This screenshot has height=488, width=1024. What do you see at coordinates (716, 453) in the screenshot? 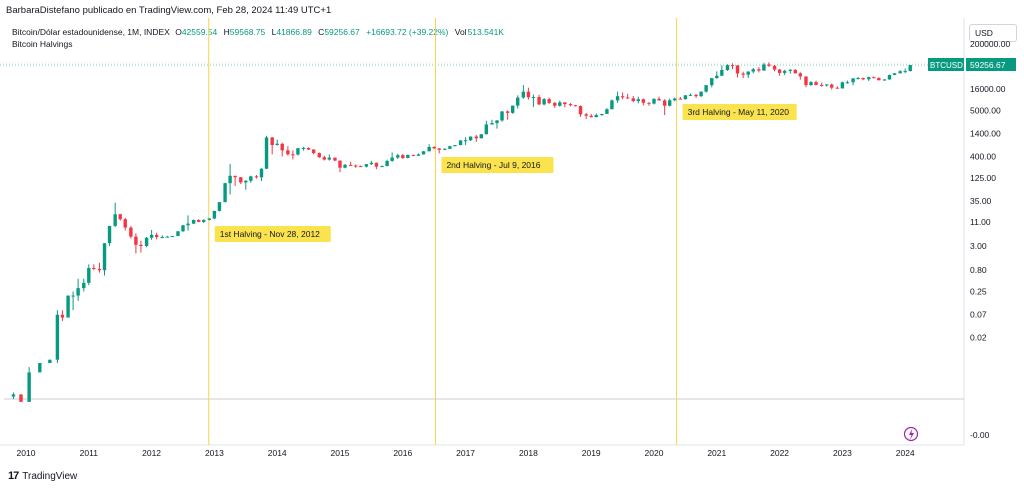
I see `time-tick-label: 2021` at bounding box center [716, 453].